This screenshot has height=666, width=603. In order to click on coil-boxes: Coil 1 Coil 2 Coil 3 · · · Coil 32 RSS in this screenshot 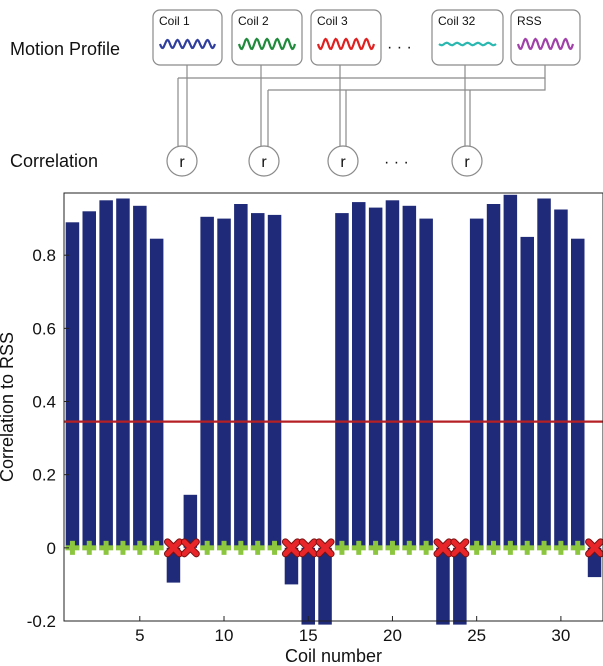, I will do `click(366, 37)`.